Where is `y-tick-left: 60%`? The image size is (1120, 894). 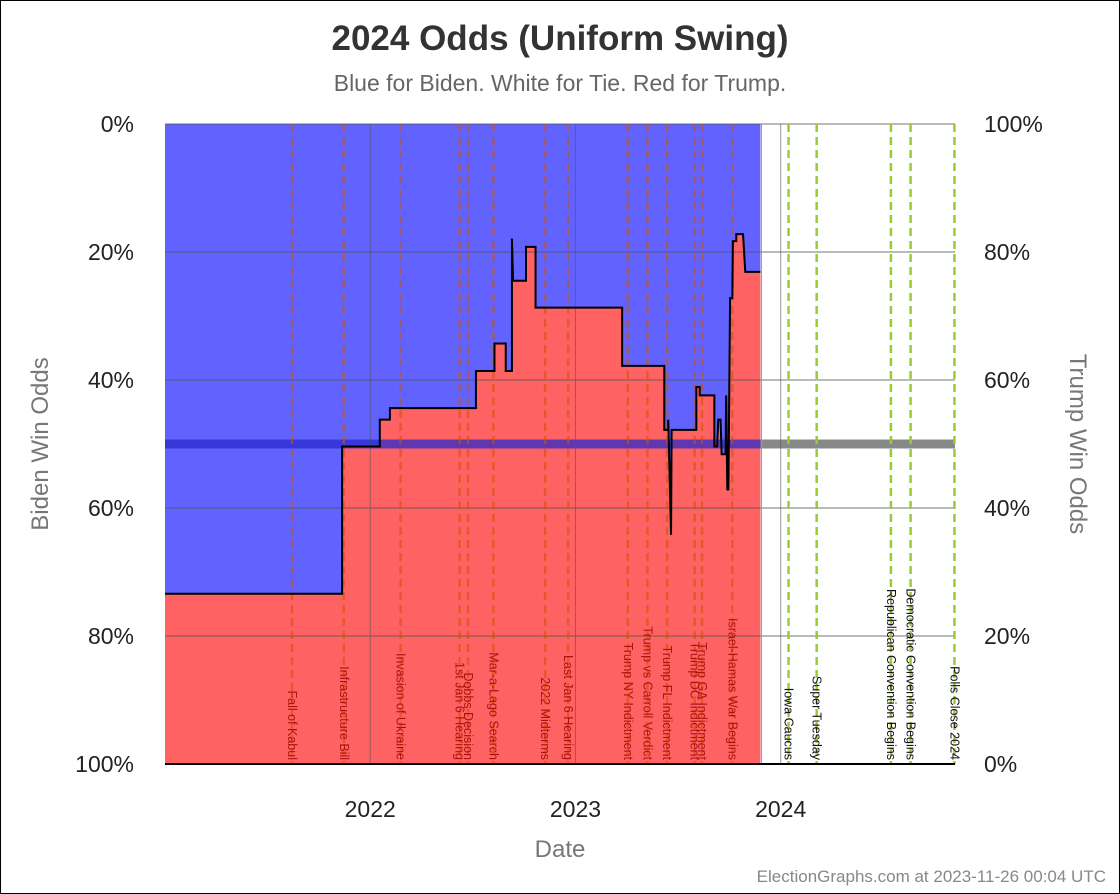 y-tick-left: 60% is located at coordinates (111, 508).